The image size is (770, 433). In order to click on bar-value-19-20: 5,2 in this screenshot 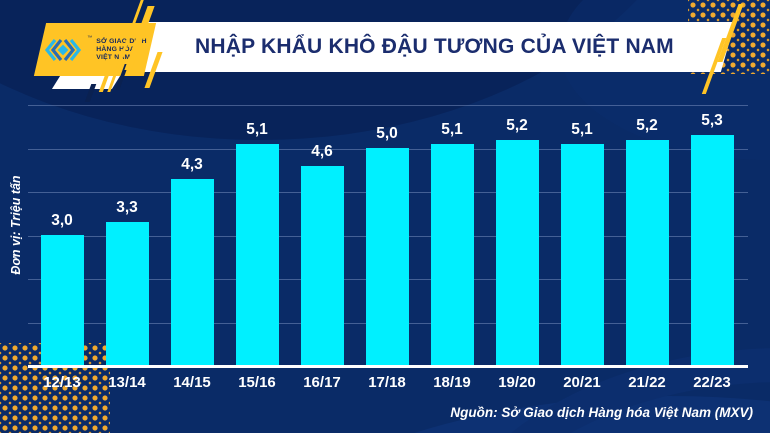, I will do `click(517, 125)`.